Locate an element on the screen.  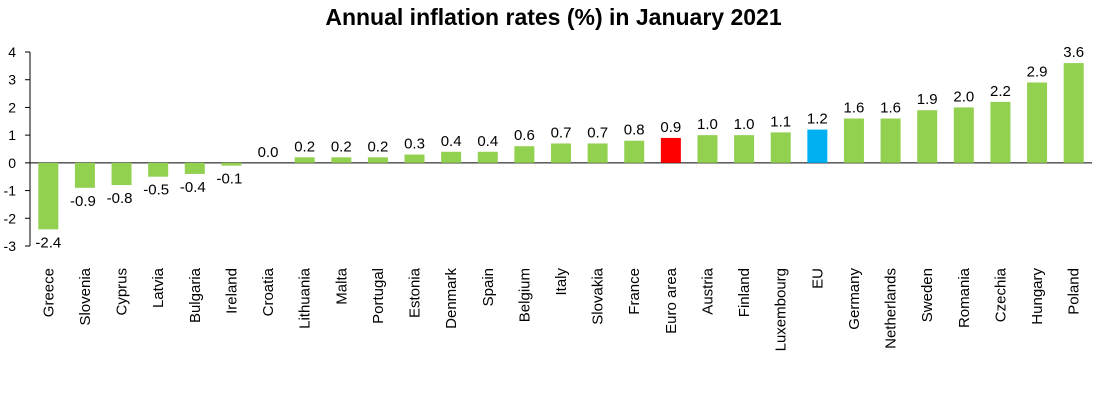
bar-lithuania is located at coordinates (304, 160).